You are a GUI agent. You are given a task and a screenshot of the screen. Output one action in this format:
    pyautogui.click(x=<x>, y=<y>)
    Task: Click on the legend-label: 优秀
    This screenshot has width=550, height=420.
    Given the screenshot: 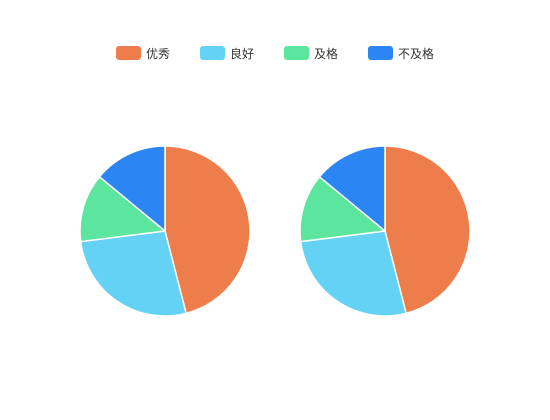 What is the action you would take?
    pyautogui.click(x=158, y=54)
    